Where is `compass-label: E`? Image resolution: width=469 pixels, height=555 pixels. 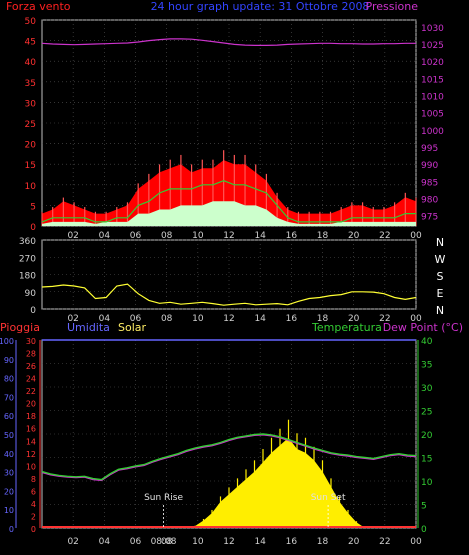
compass-label: E is located at coordinates (440, 293).